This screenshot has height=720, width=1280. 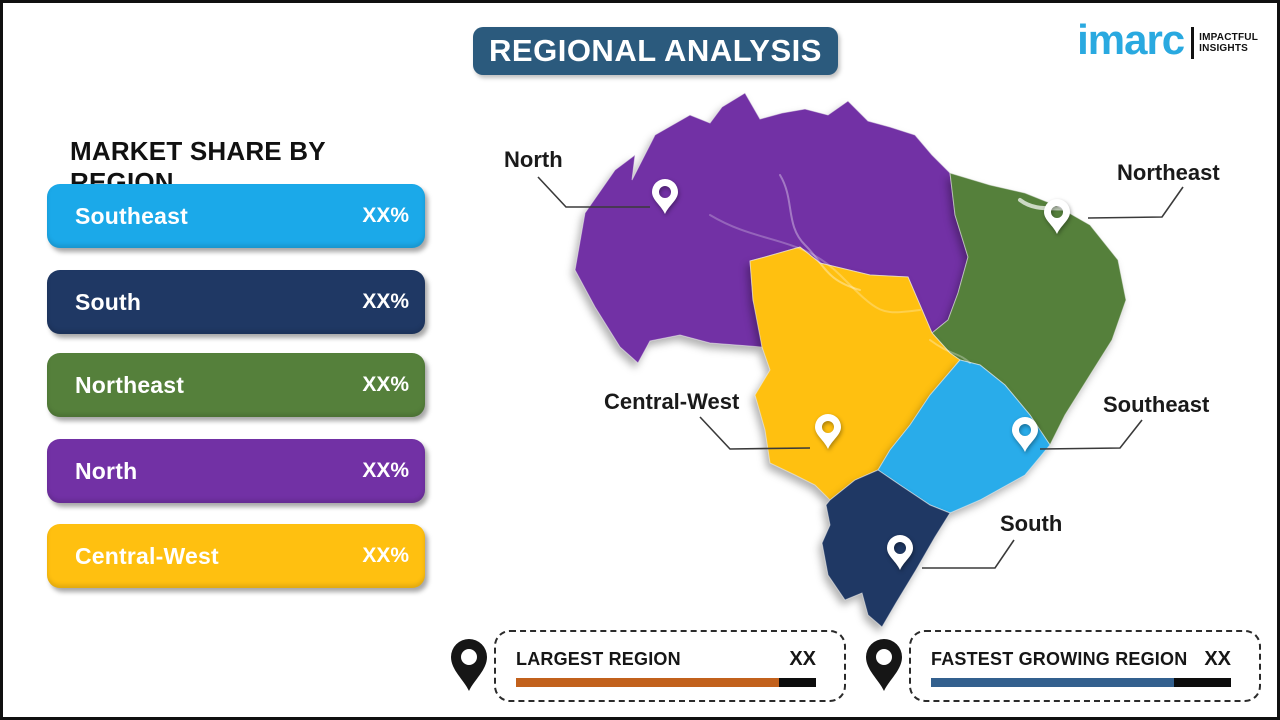 What do you see at coordinates (968, 554) in the screenshot?
I see `label-connector-south` at bounding box center [968, 554].